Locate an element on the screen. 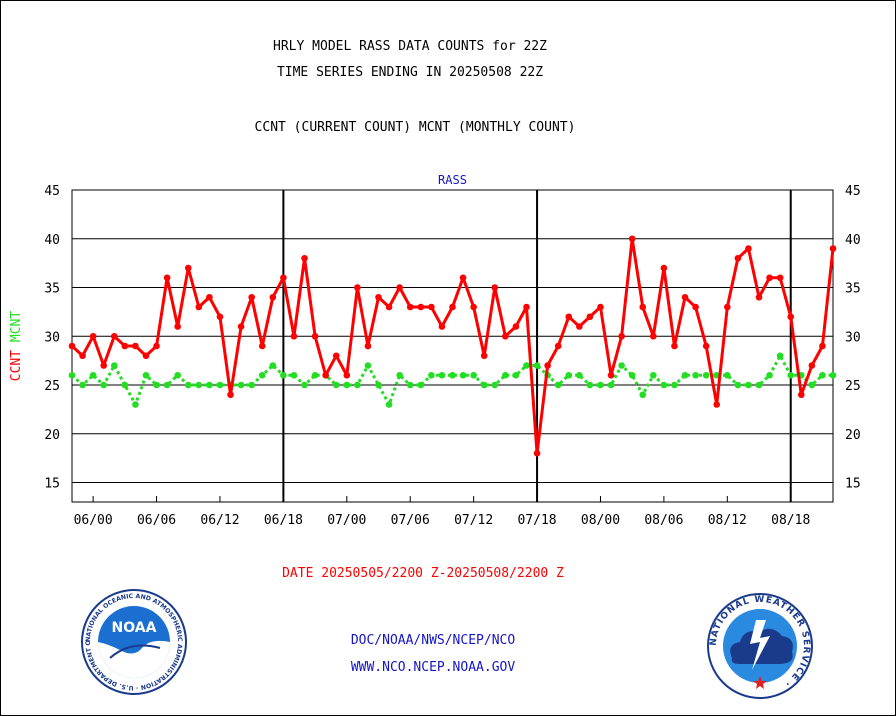  x-tick-label: 08/18 is located at coordinates (790, 520).